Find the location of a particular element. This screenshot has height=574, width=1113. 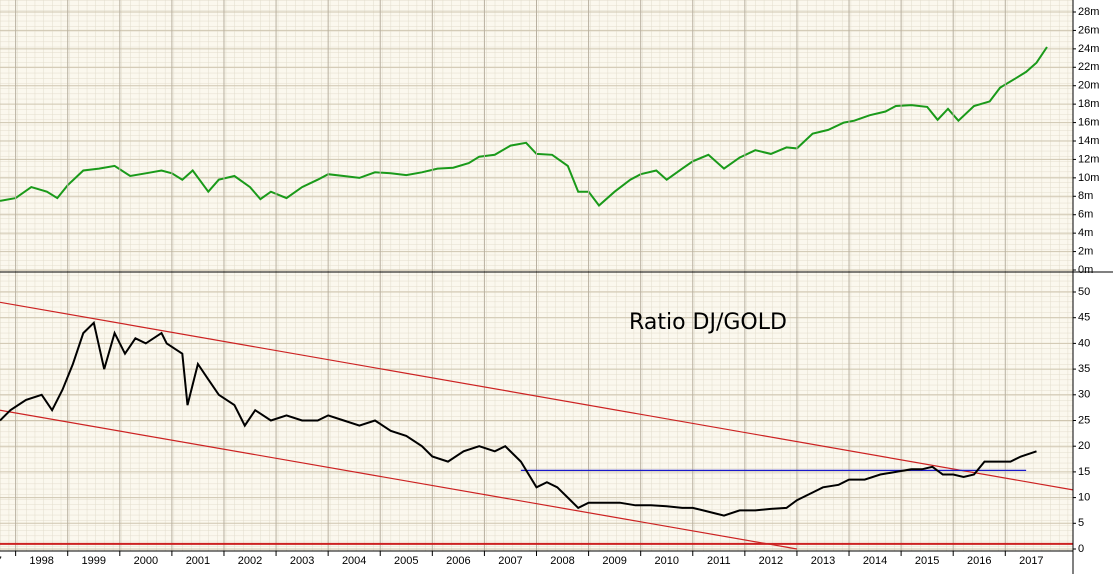

x-tick-label: 2009 is located at coordinates (614, 561).